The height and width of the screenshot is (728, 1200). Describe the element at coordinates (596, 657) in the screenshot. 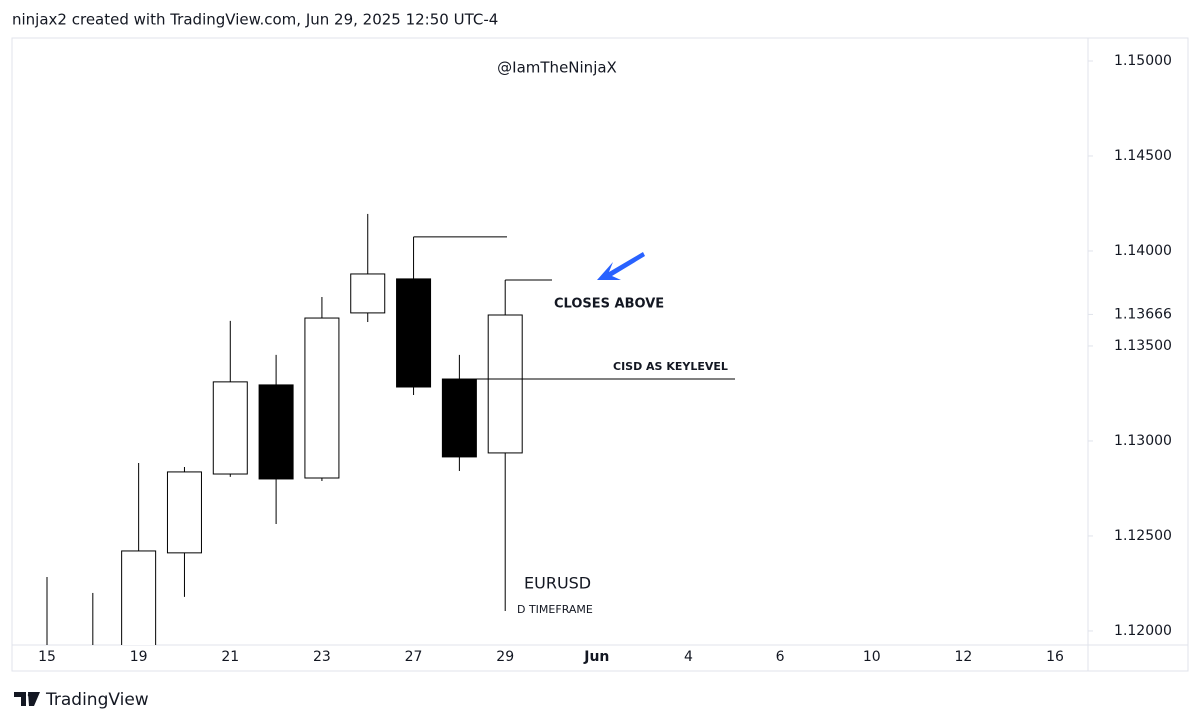

I see `x-tick-label: Jun` at that location.